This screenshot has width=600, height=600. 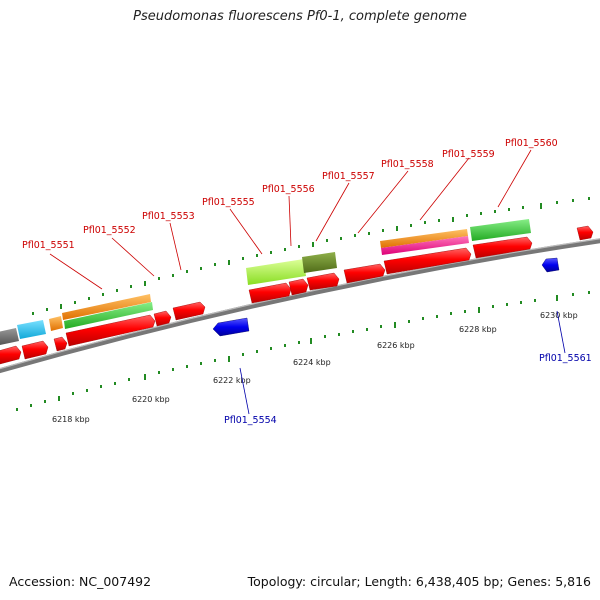 What do you see at coordinates (408, 389) in the screenshot?
I see `reverse-gene-labels: Pfl01_5554 Pfl01_5561` at bounding box center [408, 389].